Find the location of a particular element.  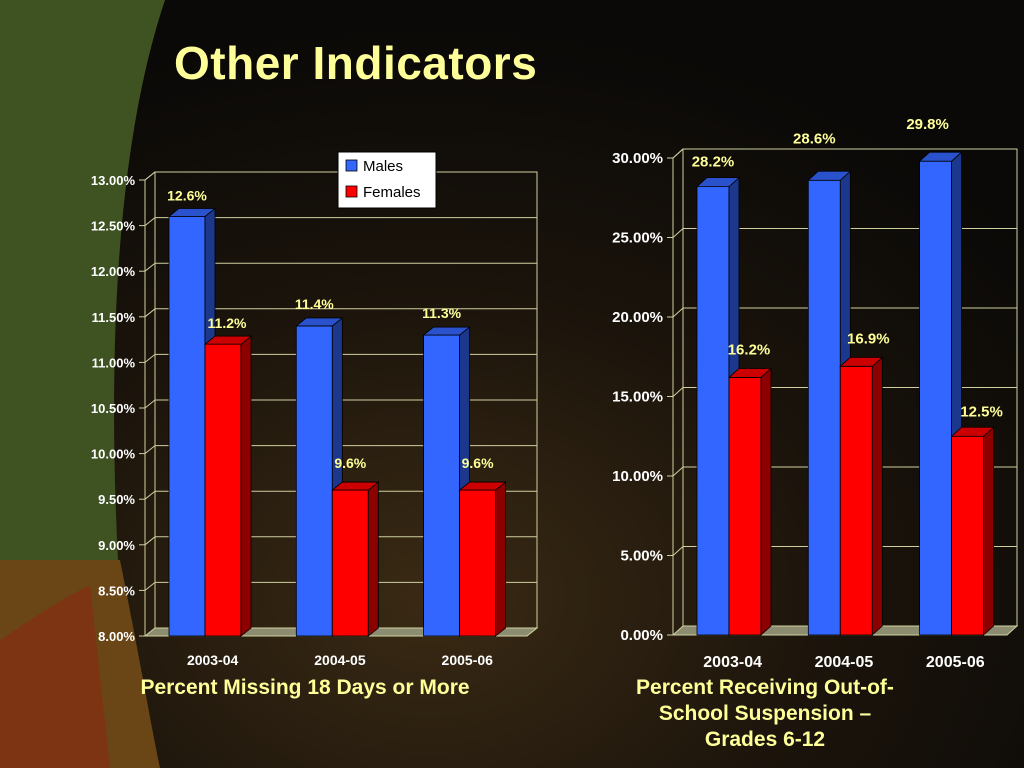

y-tick-label: 25.00% is located at coordinates (637, 238).